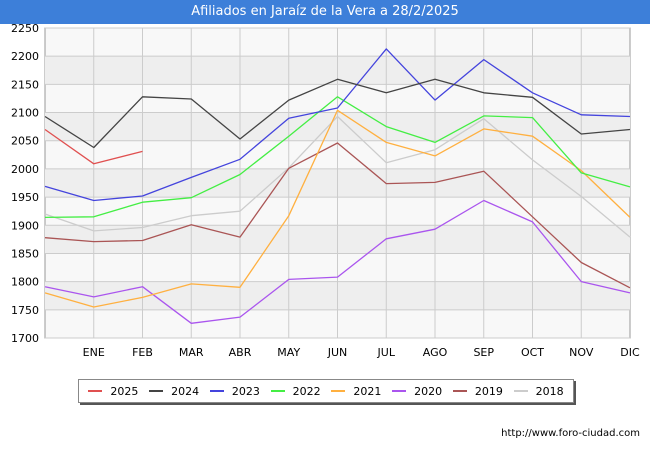  What do you see at coordinates (361, 352) in the screenshot?
I see `x-axis: ENE FEB MAR ABR MAY JUN JUL AGO SEP OCT NOV DIC` at bounding box center [361, 352].